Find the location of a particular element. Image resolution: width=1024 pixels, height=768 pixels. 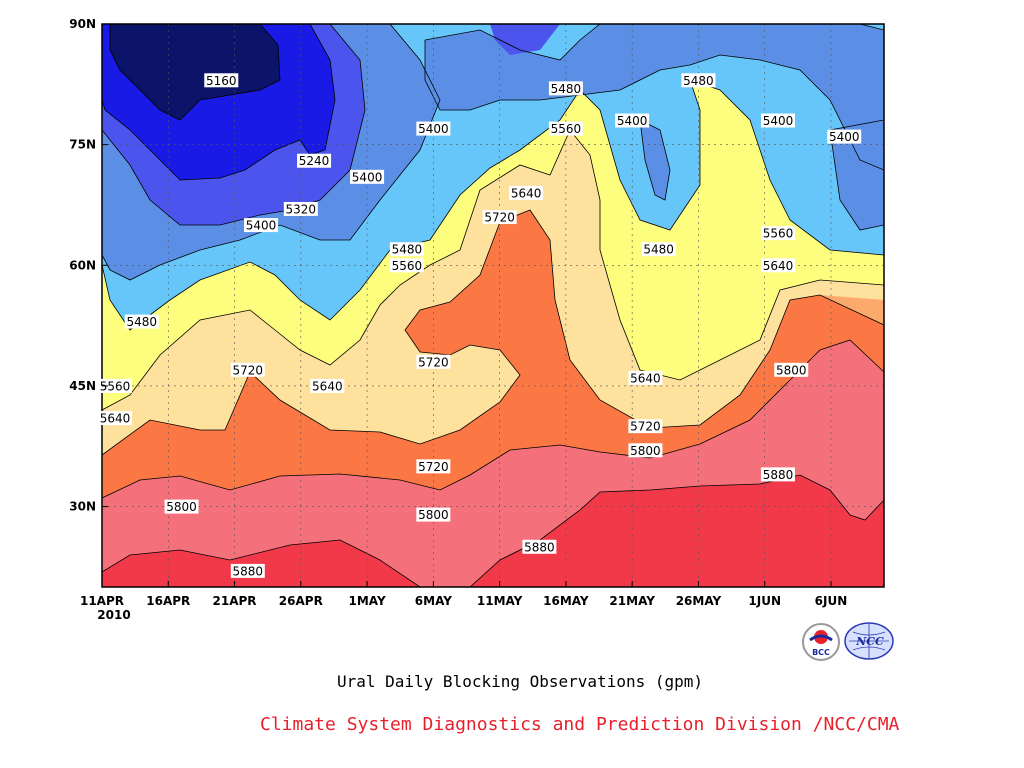

y-tick-label: 90N is located at coordinates (82, 24).